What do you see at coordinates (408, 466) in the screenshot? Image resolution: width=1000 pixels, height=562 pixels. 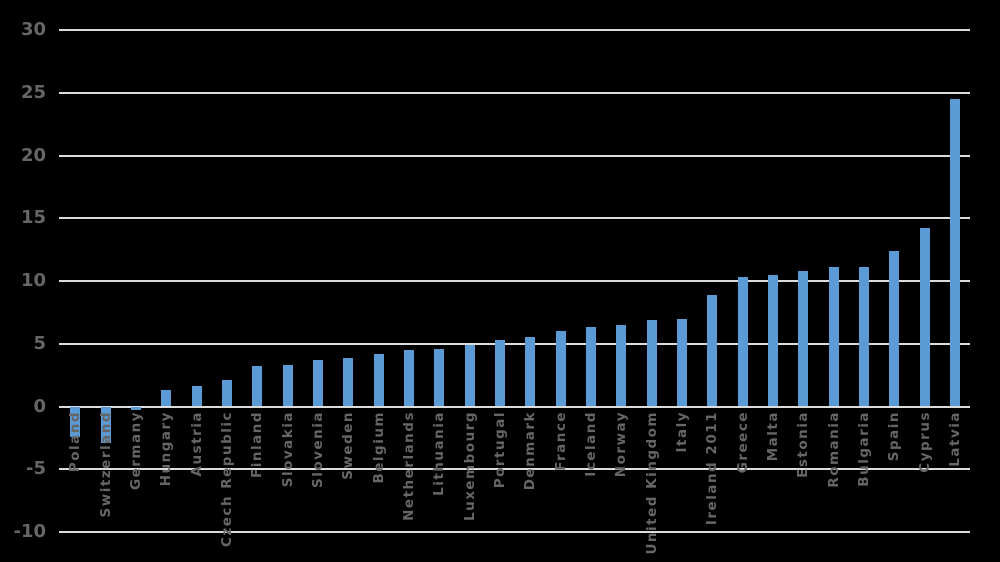 I see `x-label-netherlands: Netherlands` at bounding box center [408, 466].